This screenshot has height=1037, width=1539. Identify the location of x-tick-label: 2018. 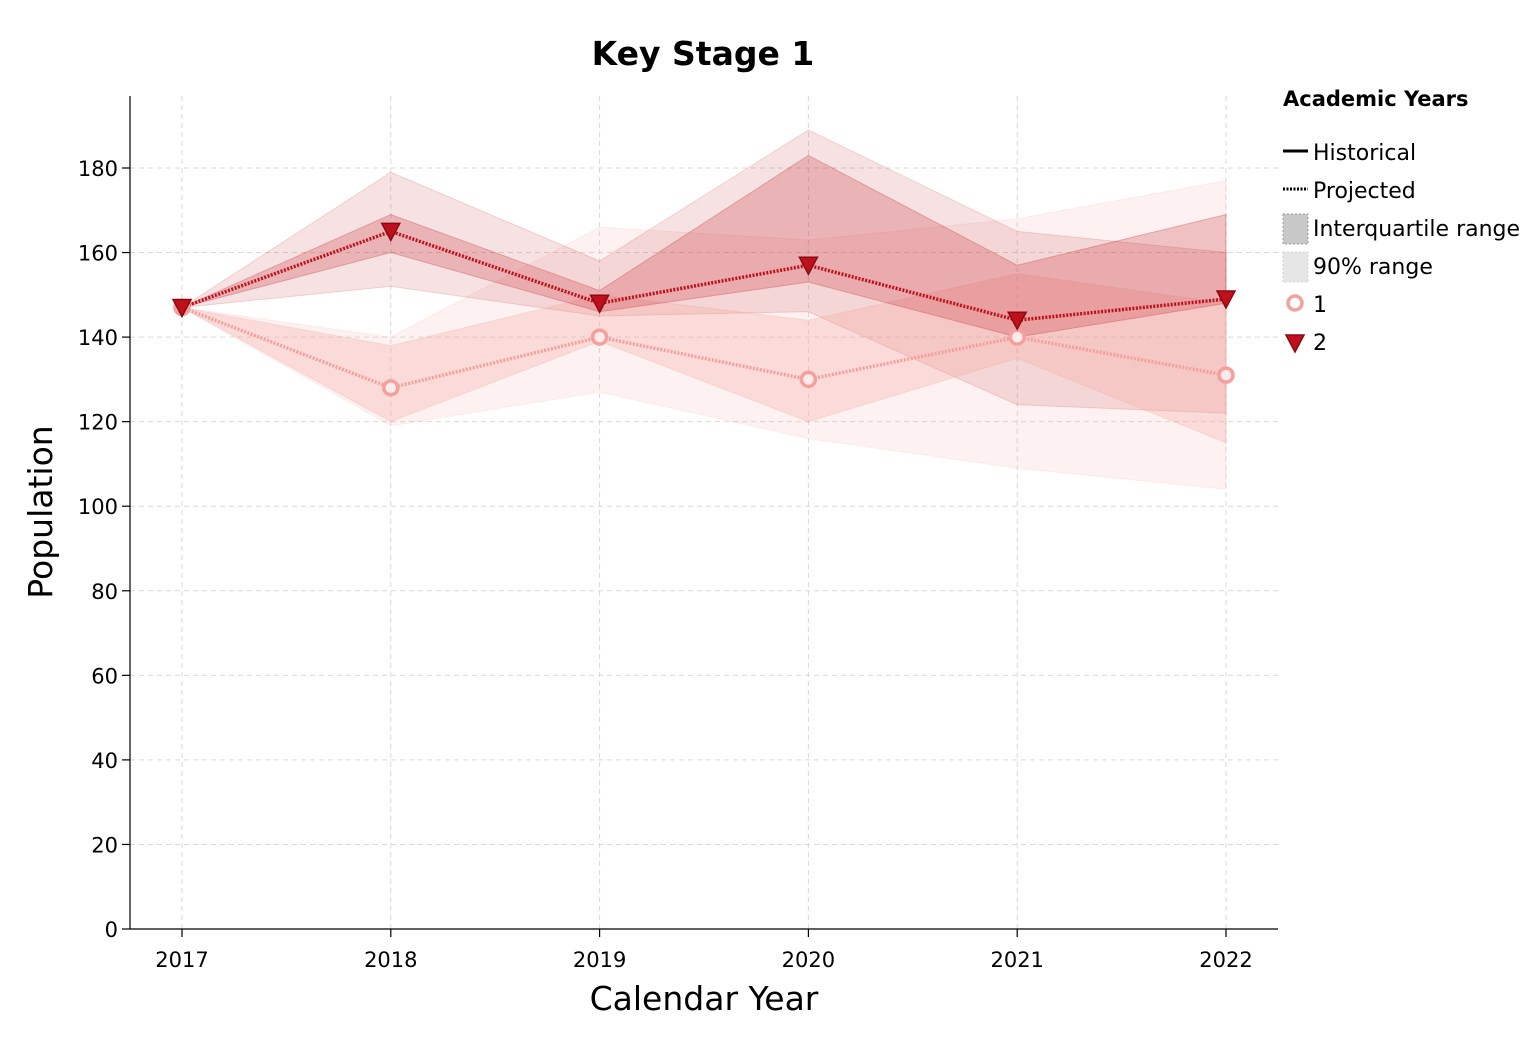
(390, 960).